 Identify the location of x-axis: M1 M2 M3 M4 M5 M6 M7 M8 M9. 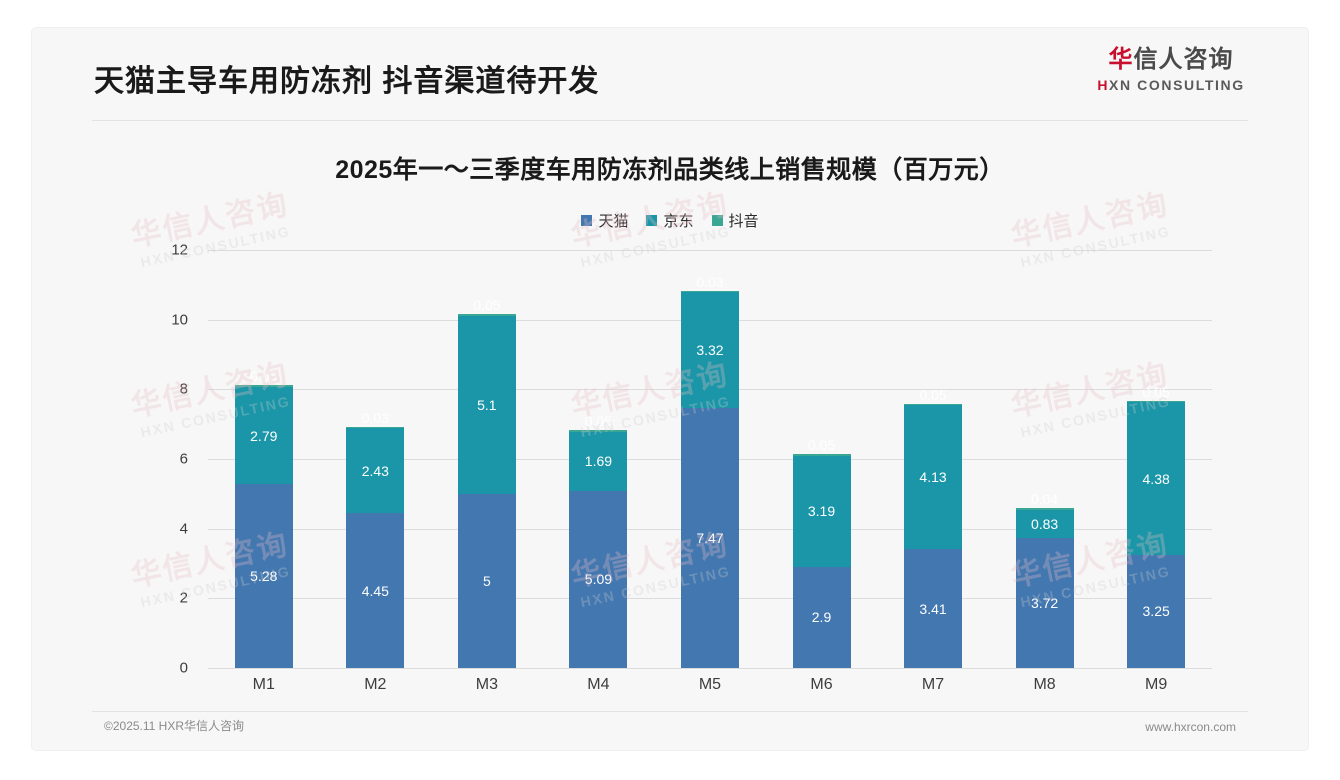
(710, 685).